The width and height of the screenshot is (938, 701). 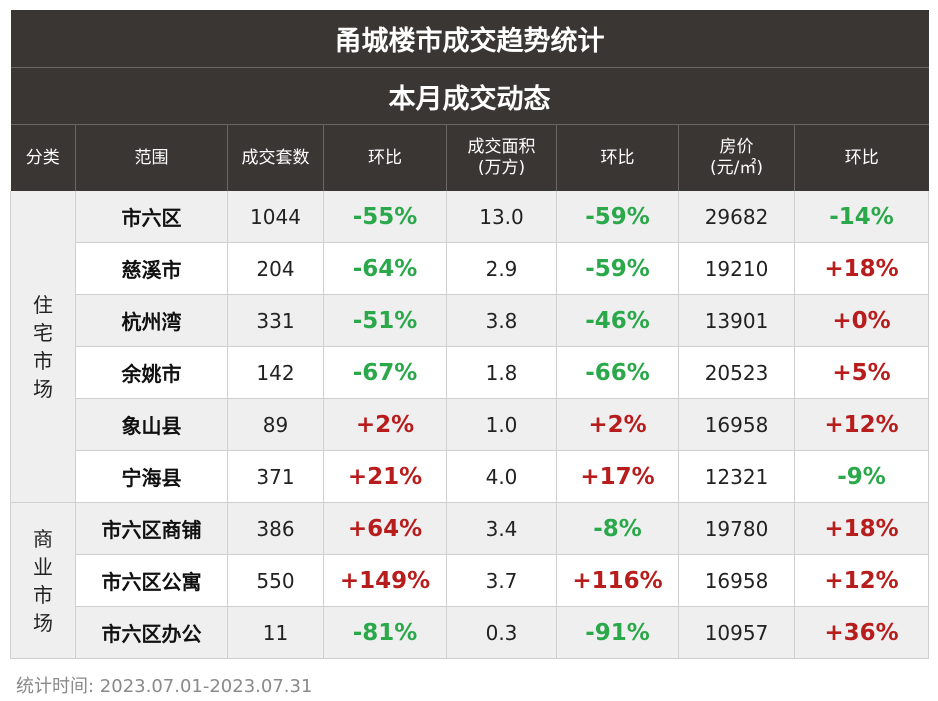 I want to click on subtitle-row: 本月成交动态, so click(x=469, y=96).